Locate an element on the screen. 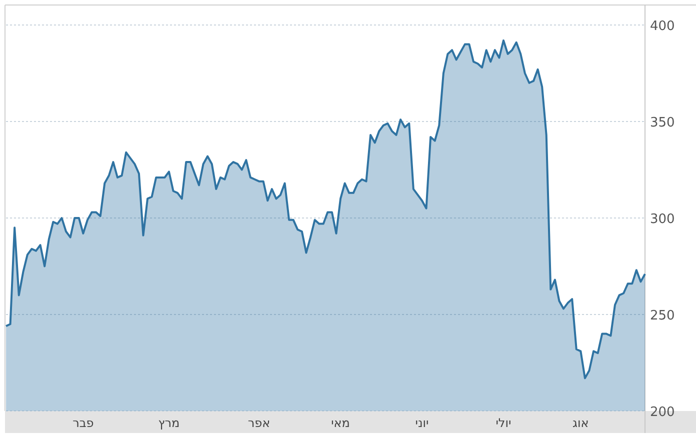 This screenshot has width=696, height=439. x-tick-label: מאי is located at coordinates (340, 423).